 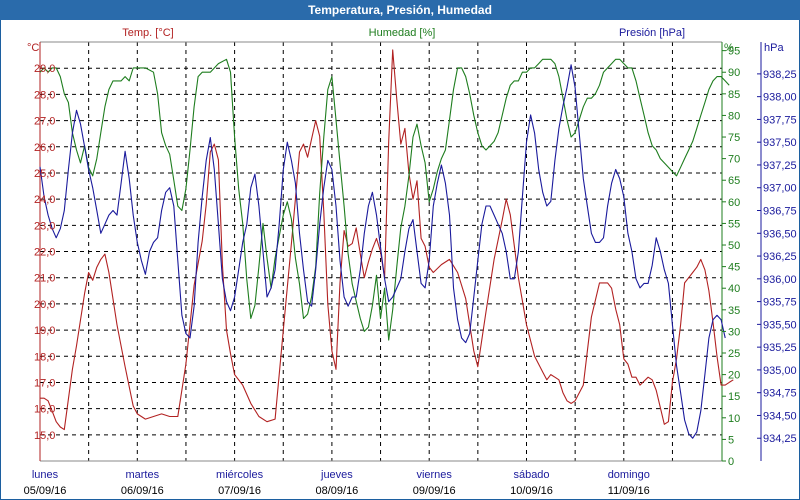 I want to click on temp-tick-label: 20,0, so click(x=44, y=305).